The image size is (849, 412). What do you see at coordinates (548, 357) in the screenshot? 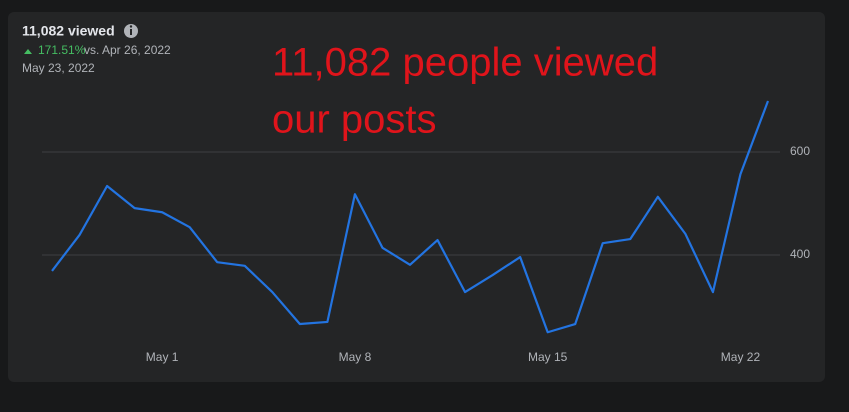
I see `x-tick-label: May 15` at bounding box center [548, 357].